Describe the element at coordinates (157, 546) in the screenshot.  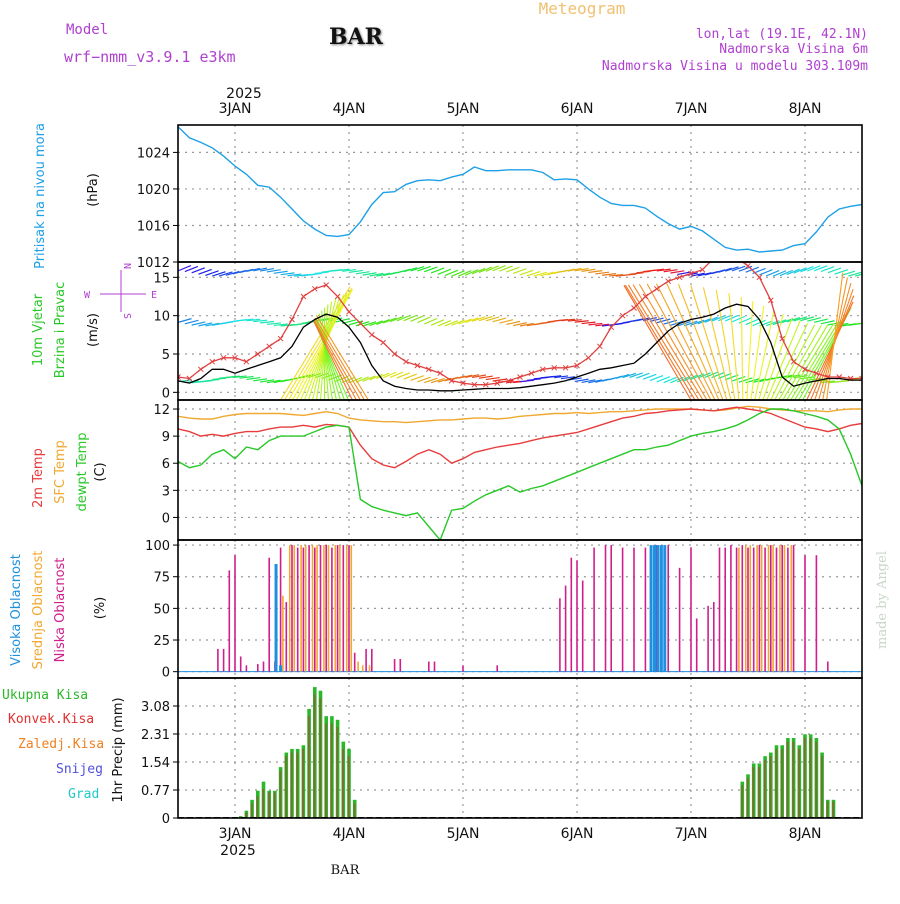
I see `cloud-tick-label: 100` at that location.